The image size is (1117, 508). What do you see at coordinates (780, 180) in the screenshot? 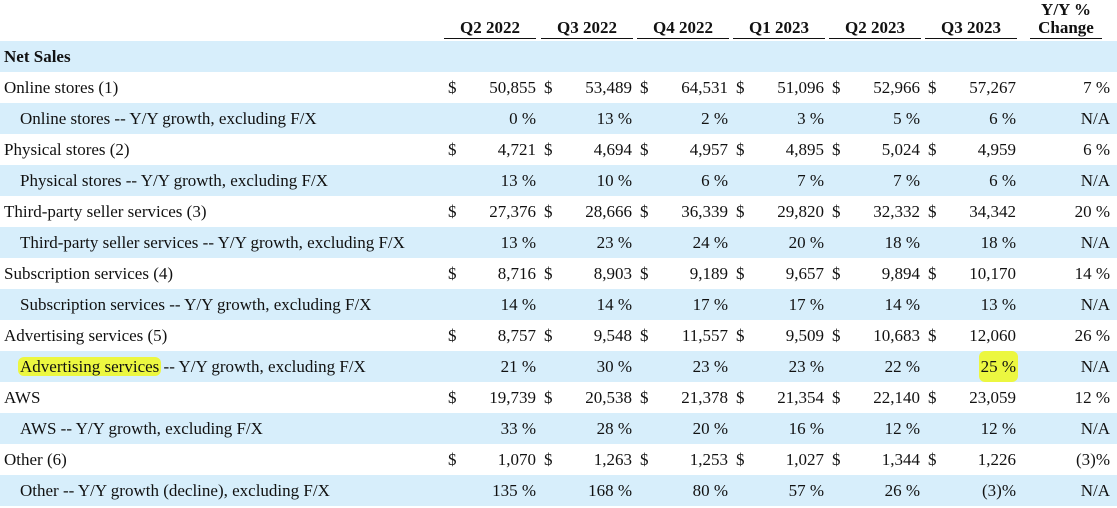
I see `table-cell: 7 %` at bounding box center [780, 180].